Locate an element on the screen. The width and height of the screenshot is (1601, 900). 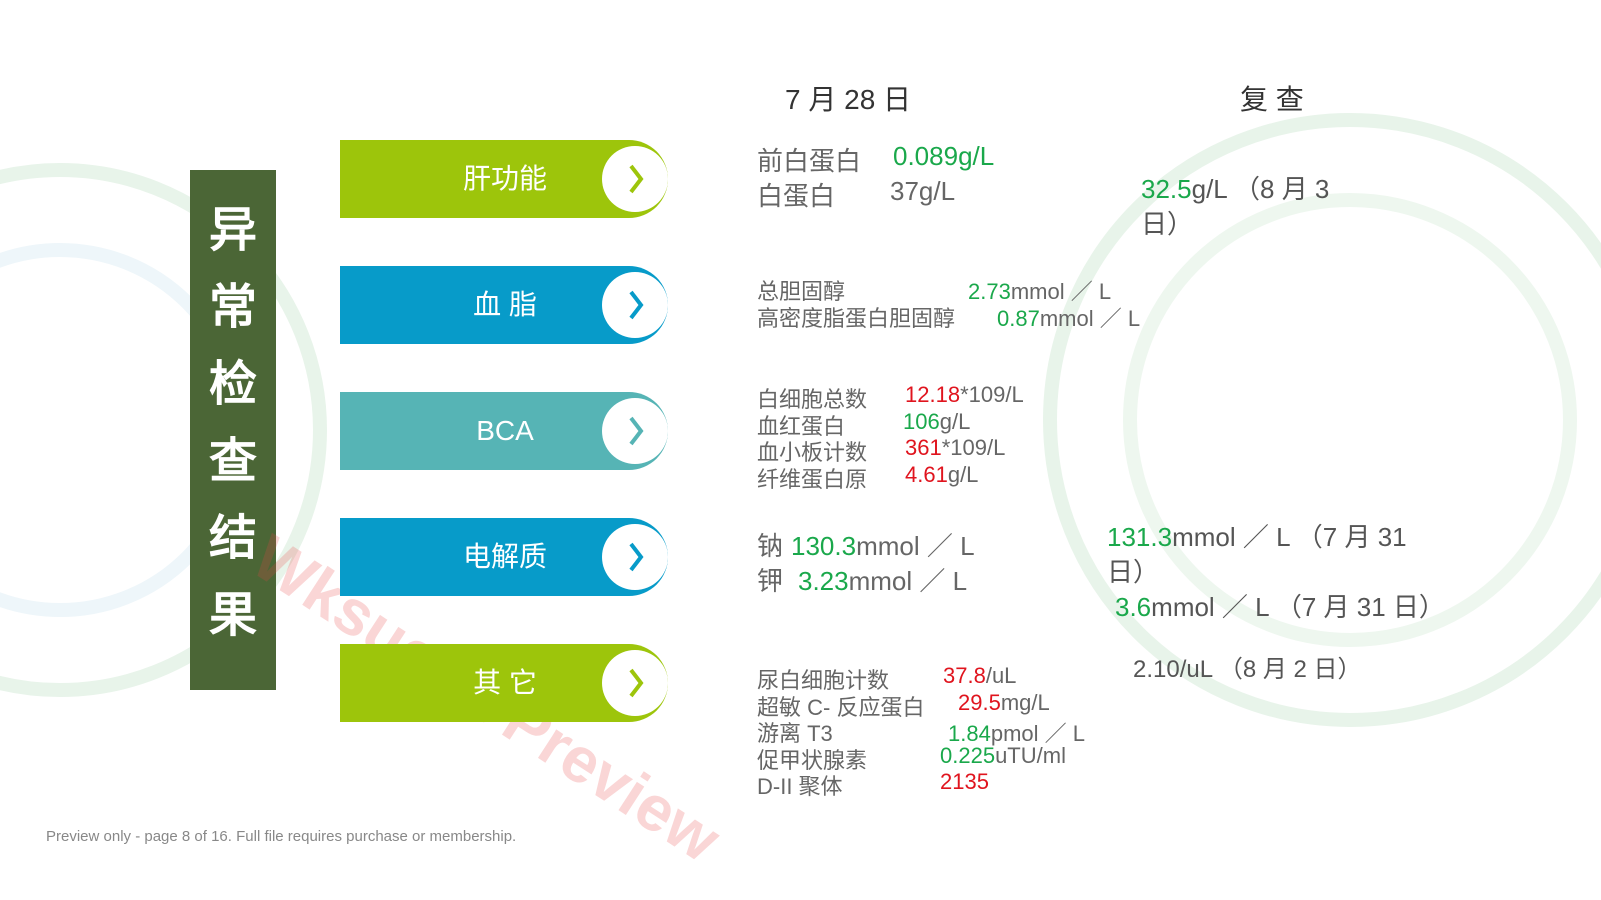
category-button: BCA is located at coordinates (504, 431).